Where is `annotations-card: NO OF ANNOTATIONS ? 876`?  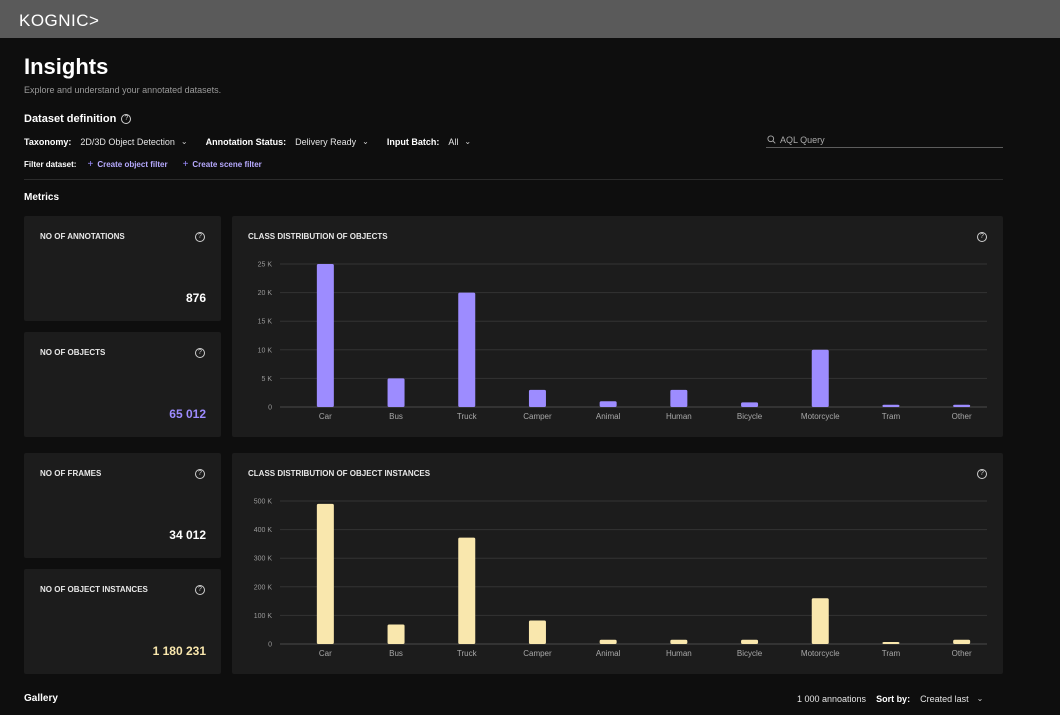
annotations-card: NO OF ANNOTATIONS ? 876 is located at coordinates (122, 268).